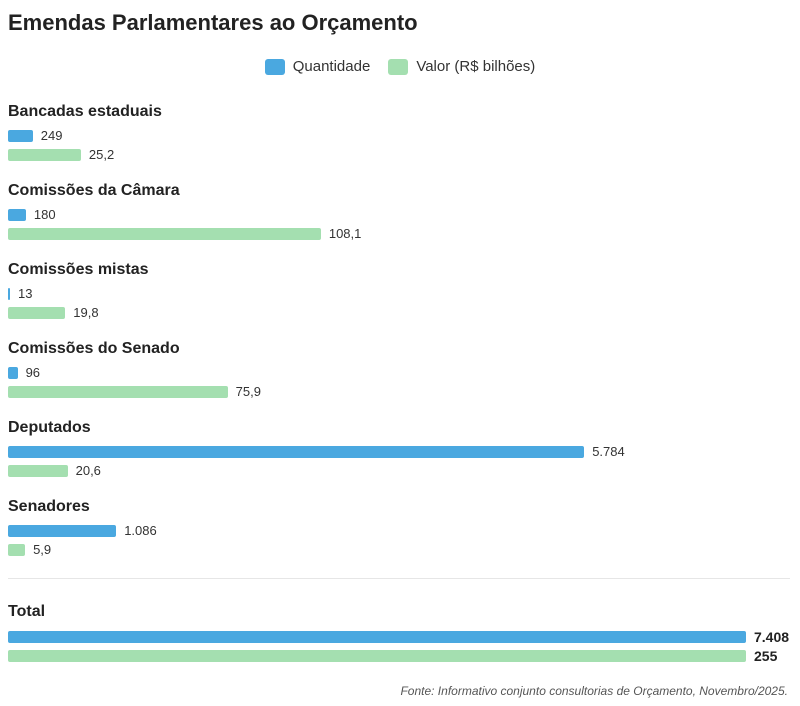 Image resolution: width=800 pixels, height=706 pixels. I want to click on valor-comissoes-do-senado-value-label: 75,9, so click(248, 391).